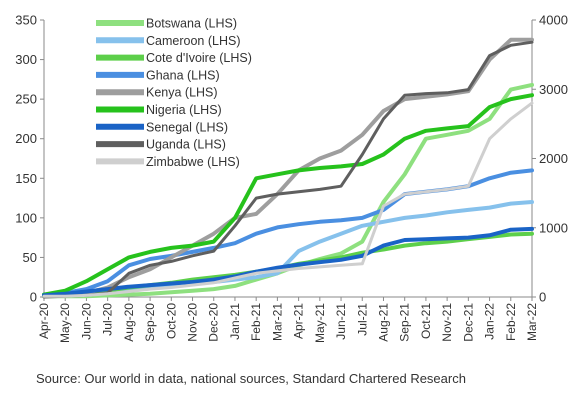  I want to click on left-y-tick-label: 100, so click(26, 217).